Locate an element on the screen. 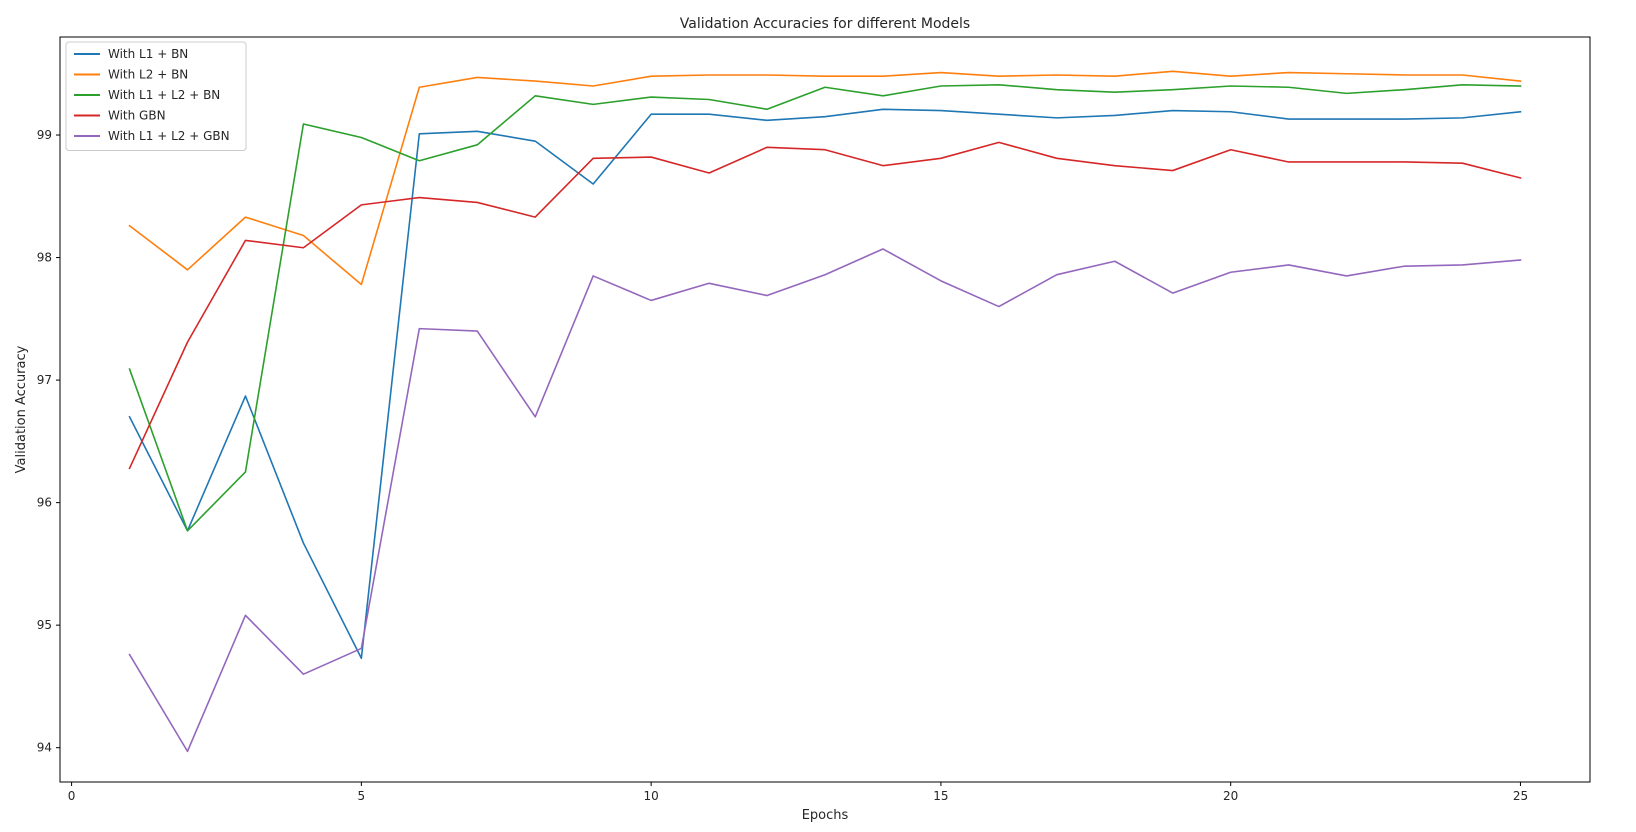 The height and width of the screenshot is (832, 1636). x-tick-label: 25 is located at coordinates (1520, 796).